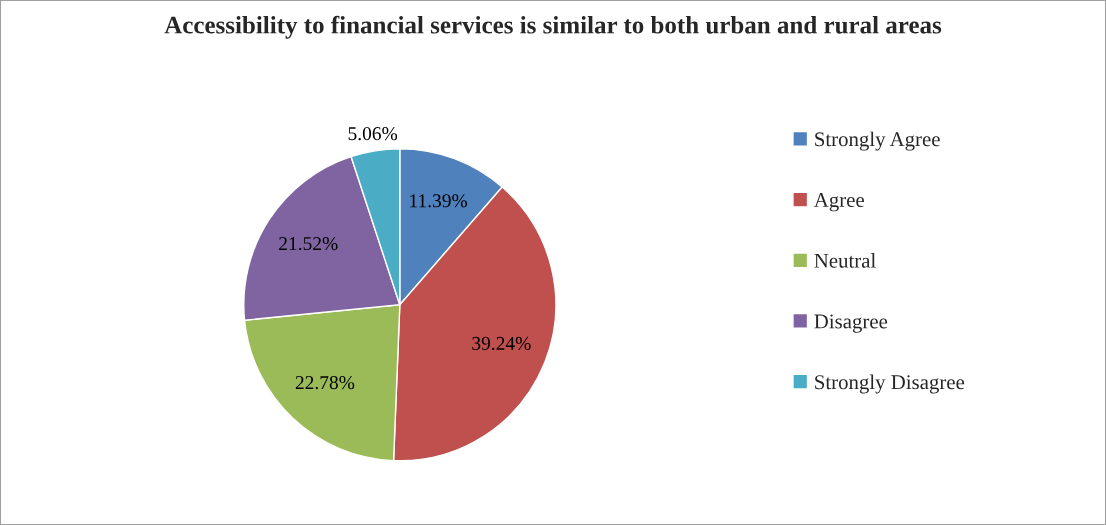  Describe the element at coordinates (890, 384) in the screenshot. I see `legend-label: Strongly Disagree` at that location.